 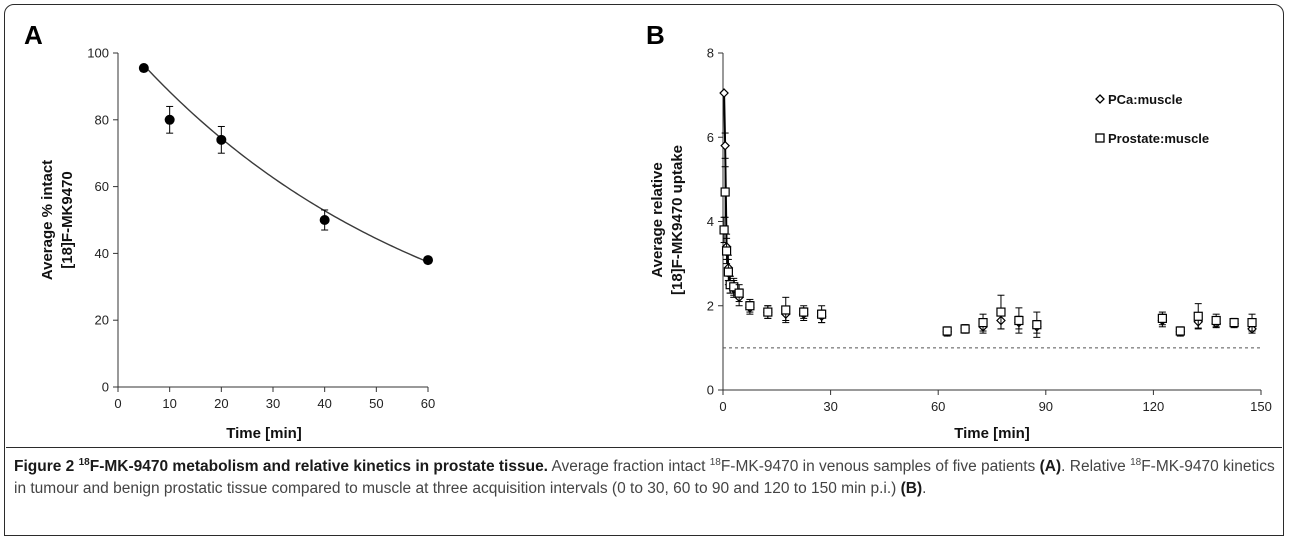 What do you see at coordinates (273, 403) in the screenshot?
I see `panel-a-x-tick-label: 30` at bounding box center [273, 403].